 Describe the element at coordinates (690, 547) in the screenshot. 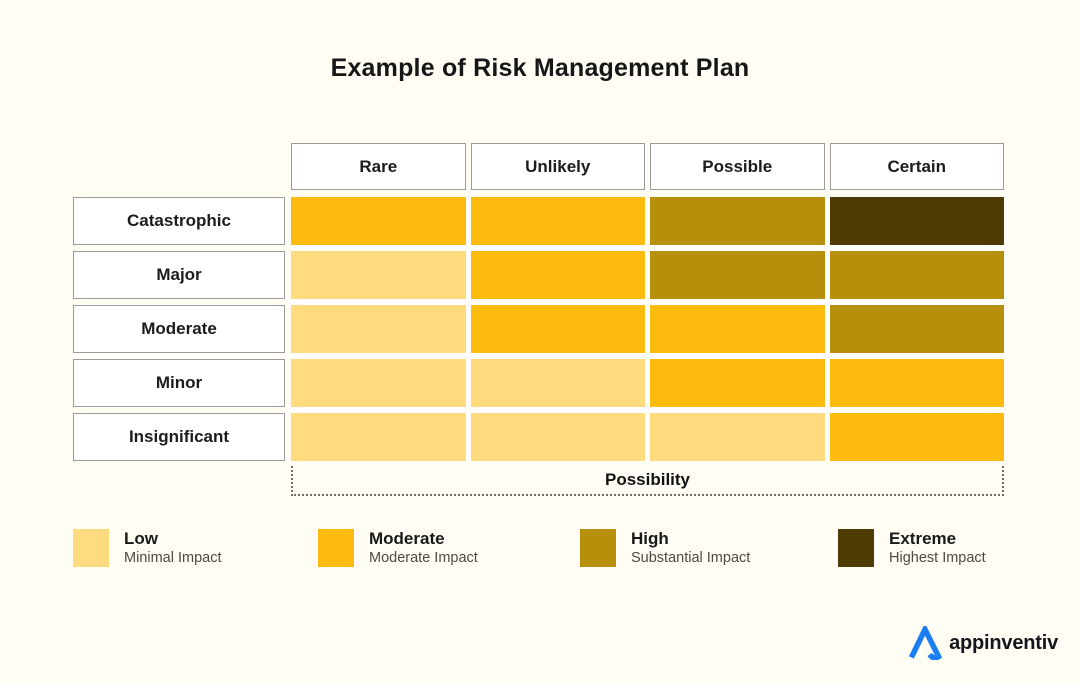

I see `legend-text-high: High Substantial Impact` at that location.